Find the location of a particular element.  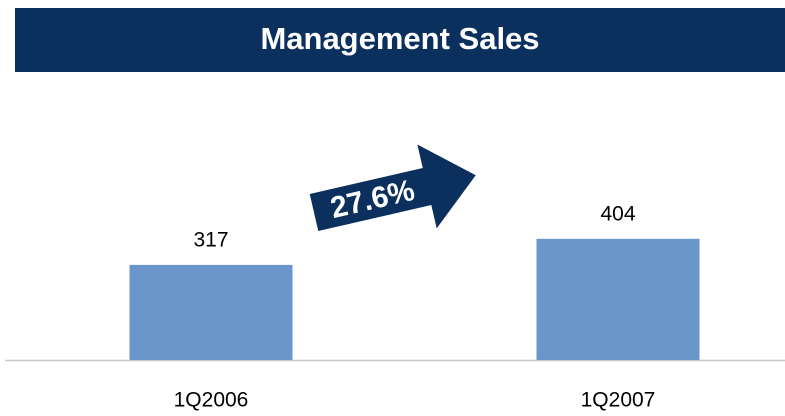

value-label: 404 is located at coordinates (617, 213).